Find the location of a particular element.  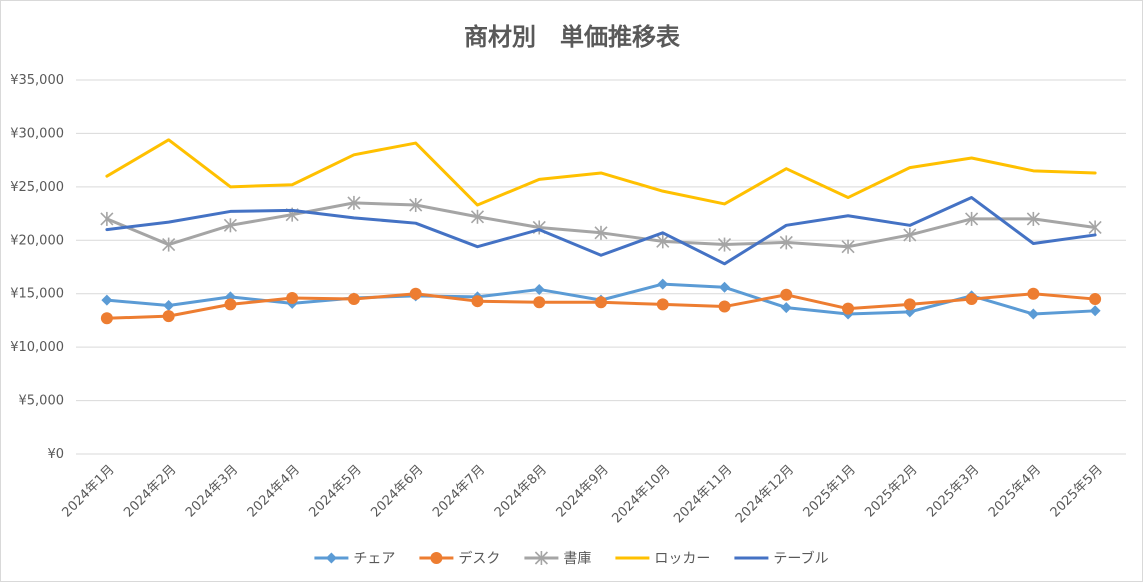

legend-item: デスク is located at coordinates (459, 558).